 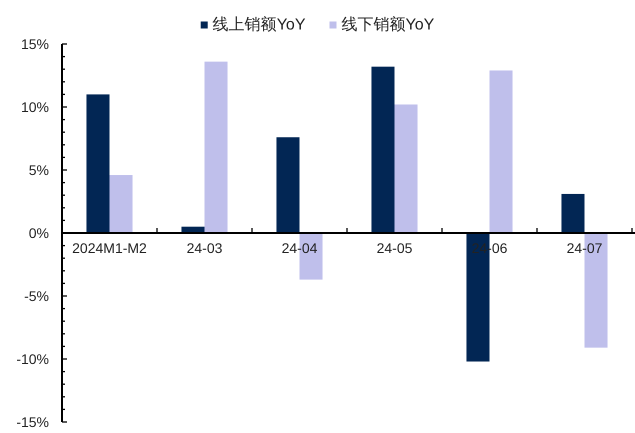 I want to click on x-tick-label: 24-07, so click(x=584, y=248).